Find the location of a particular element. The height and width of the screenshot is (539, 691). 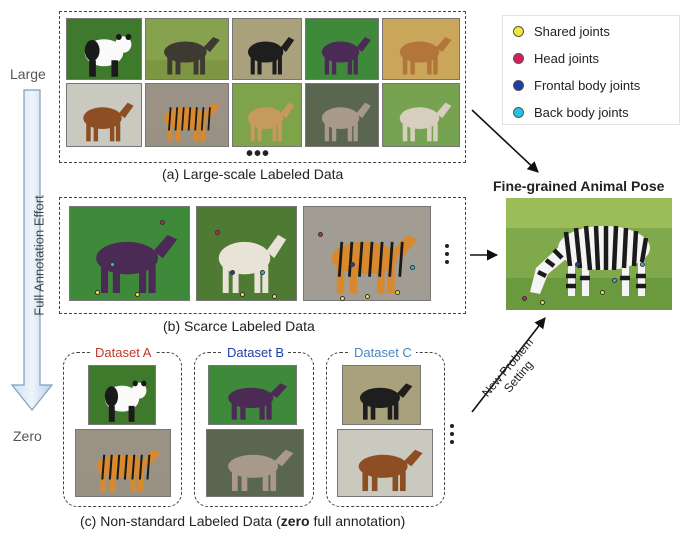

dog-image is located at coordinates (342, 49).